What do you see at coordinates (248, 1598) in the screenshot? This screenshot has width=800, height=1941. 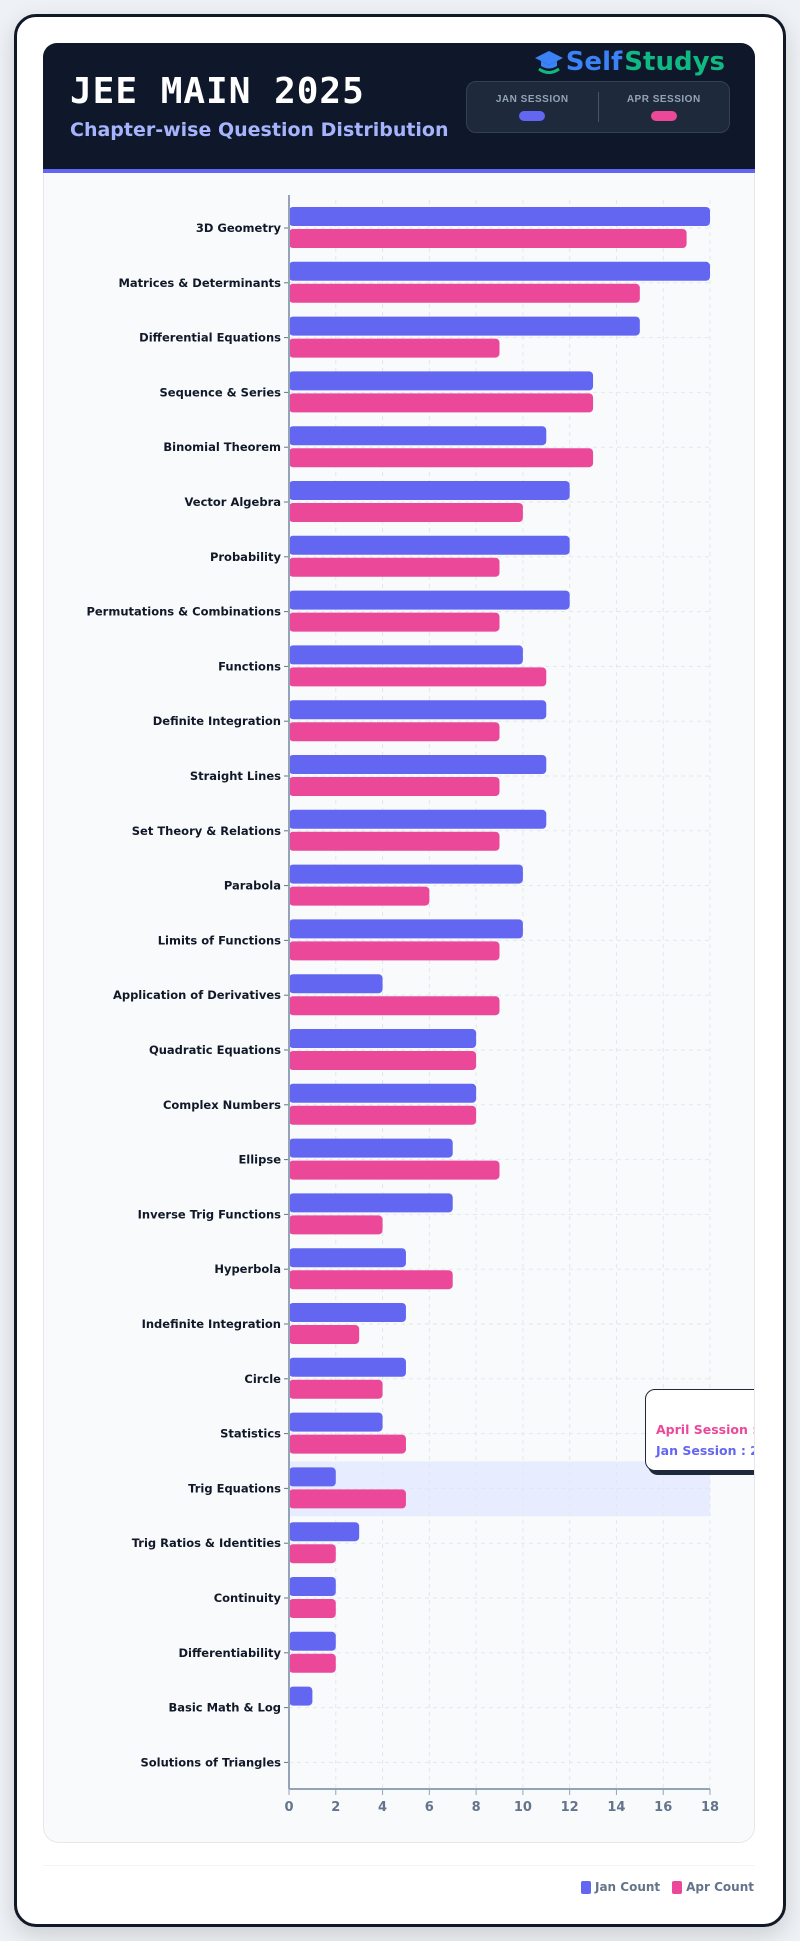 I see `y-tick-label: Continuity` at bounding box center [248, 1598].